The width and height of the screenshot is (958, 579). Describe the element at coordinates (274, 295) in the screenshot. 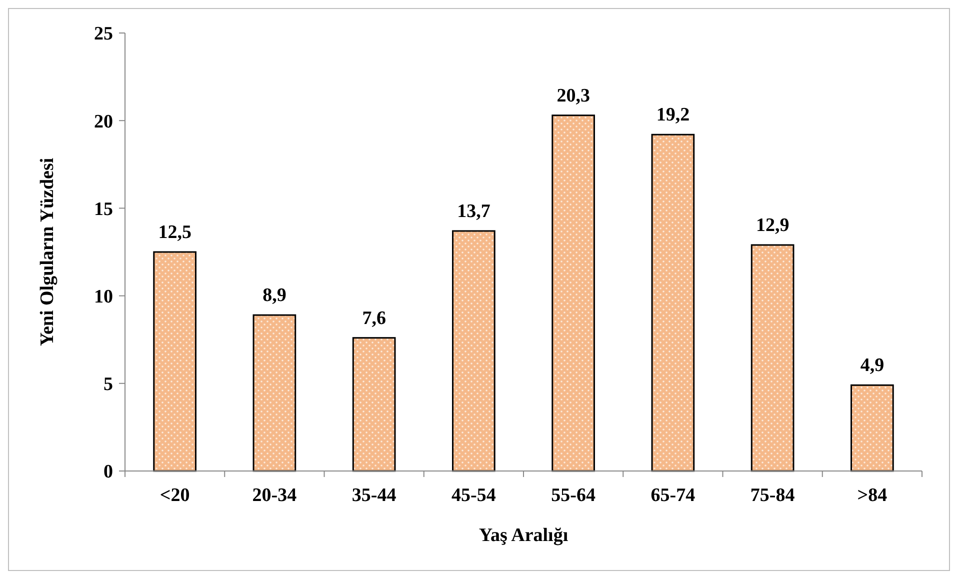

I see `data-label: 8,9` at that location.